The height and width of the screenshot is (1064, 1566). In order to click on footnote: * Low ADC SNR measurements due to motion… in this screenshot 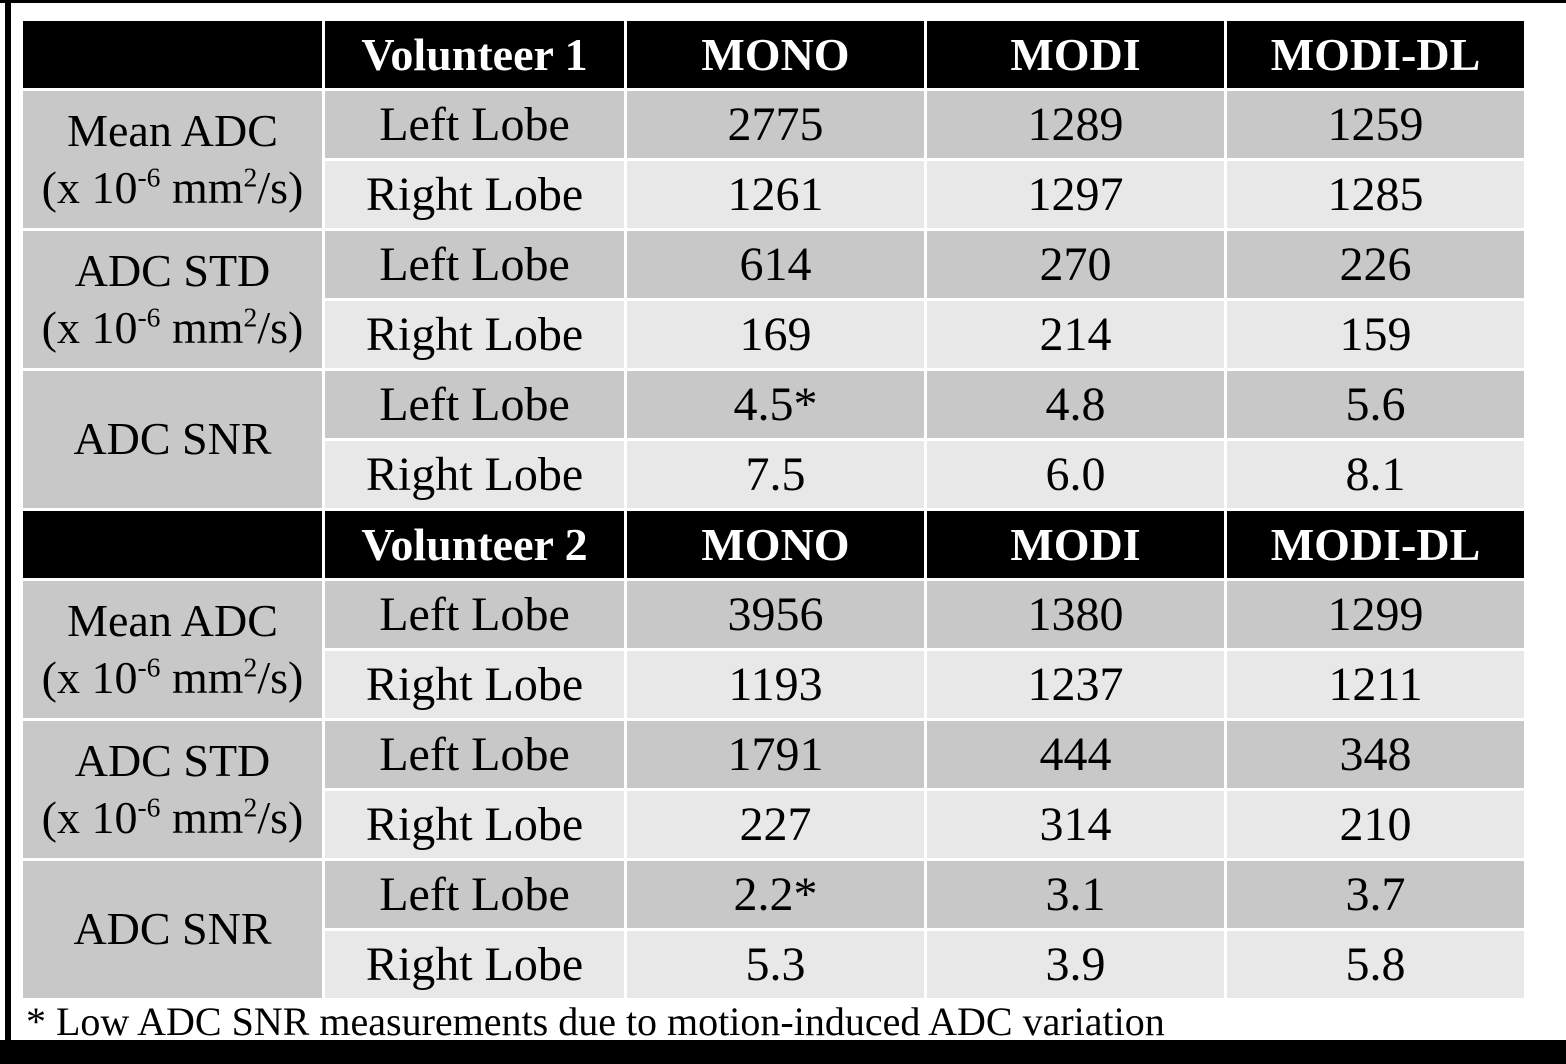, I will do `click(595, 1021)`.